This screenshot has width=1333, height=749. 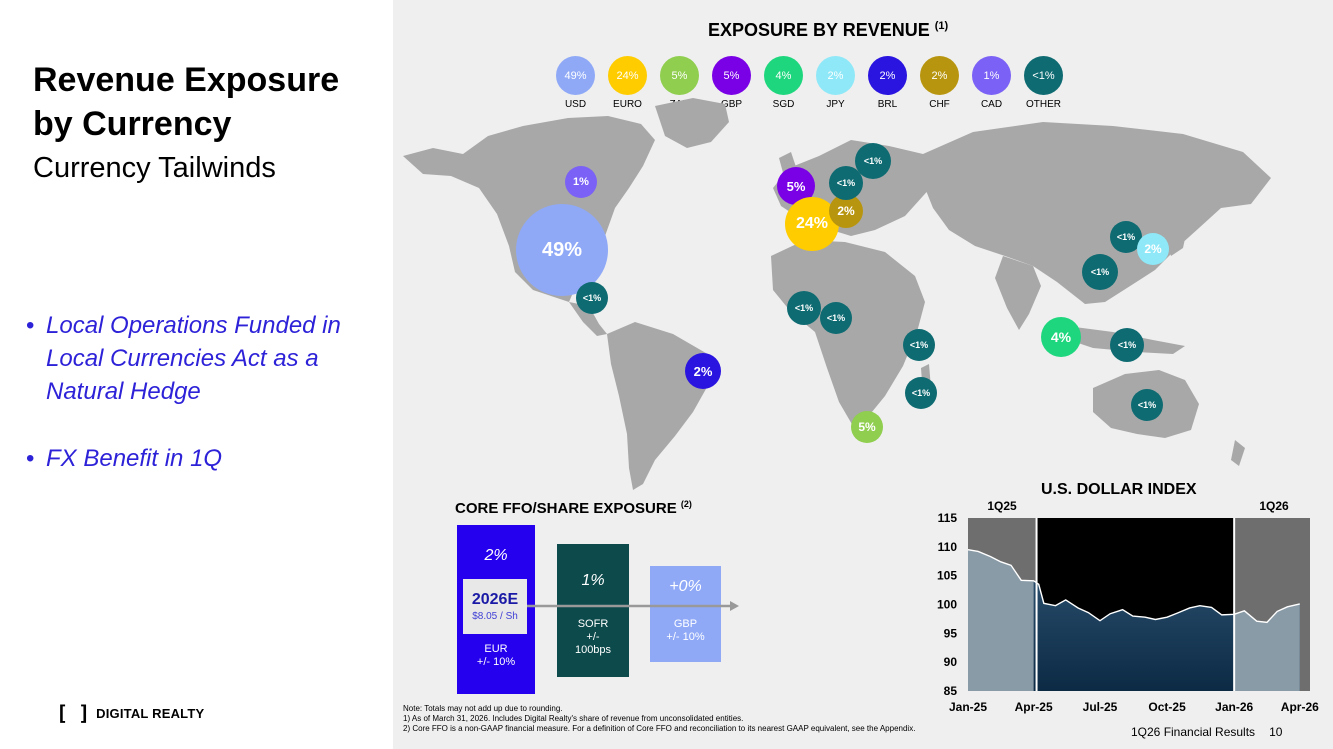 I want to click on ffo-center-box: 2026E $8.05 / Sh, so click(x=495, y=606).